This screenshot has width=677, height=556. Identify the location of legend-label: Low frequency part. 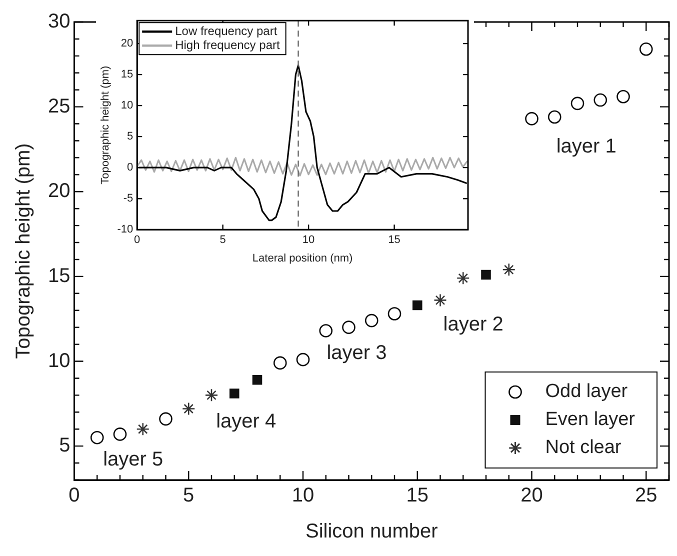
(226, 31).